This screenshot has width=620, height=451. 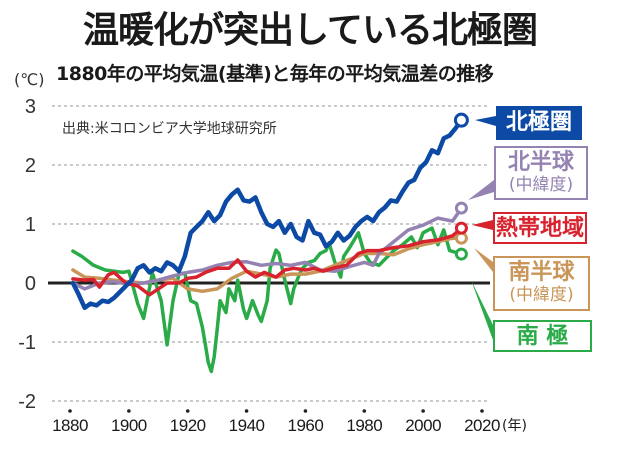 I want to click on legend-label: 熱帯地域, so click(x=539, y=228).